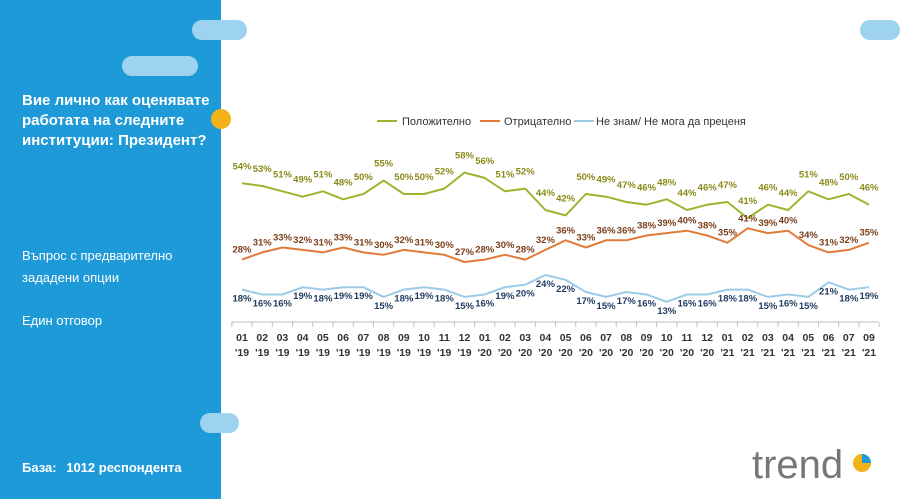 Image resolution: width=900 pixels, height=499 pixels. What do you see at coordinates (282, 345) in the screenshot?
I see `x-tick-label: 03'19` at bounding box center [282, 345].